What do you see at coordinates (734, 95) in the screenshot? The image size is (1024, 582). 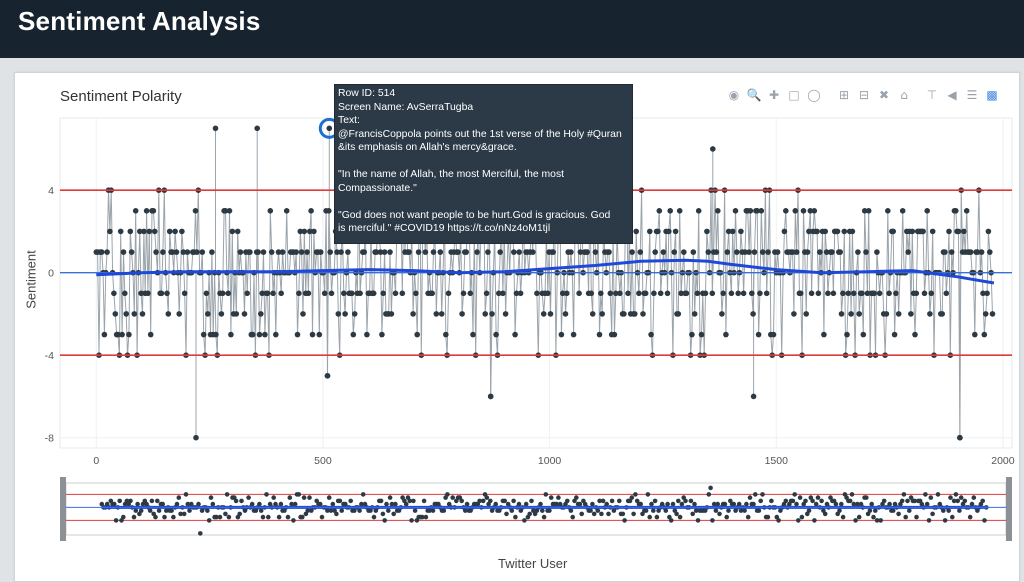 I see `camera-icon: ◉` at bounding box center [734, 95].